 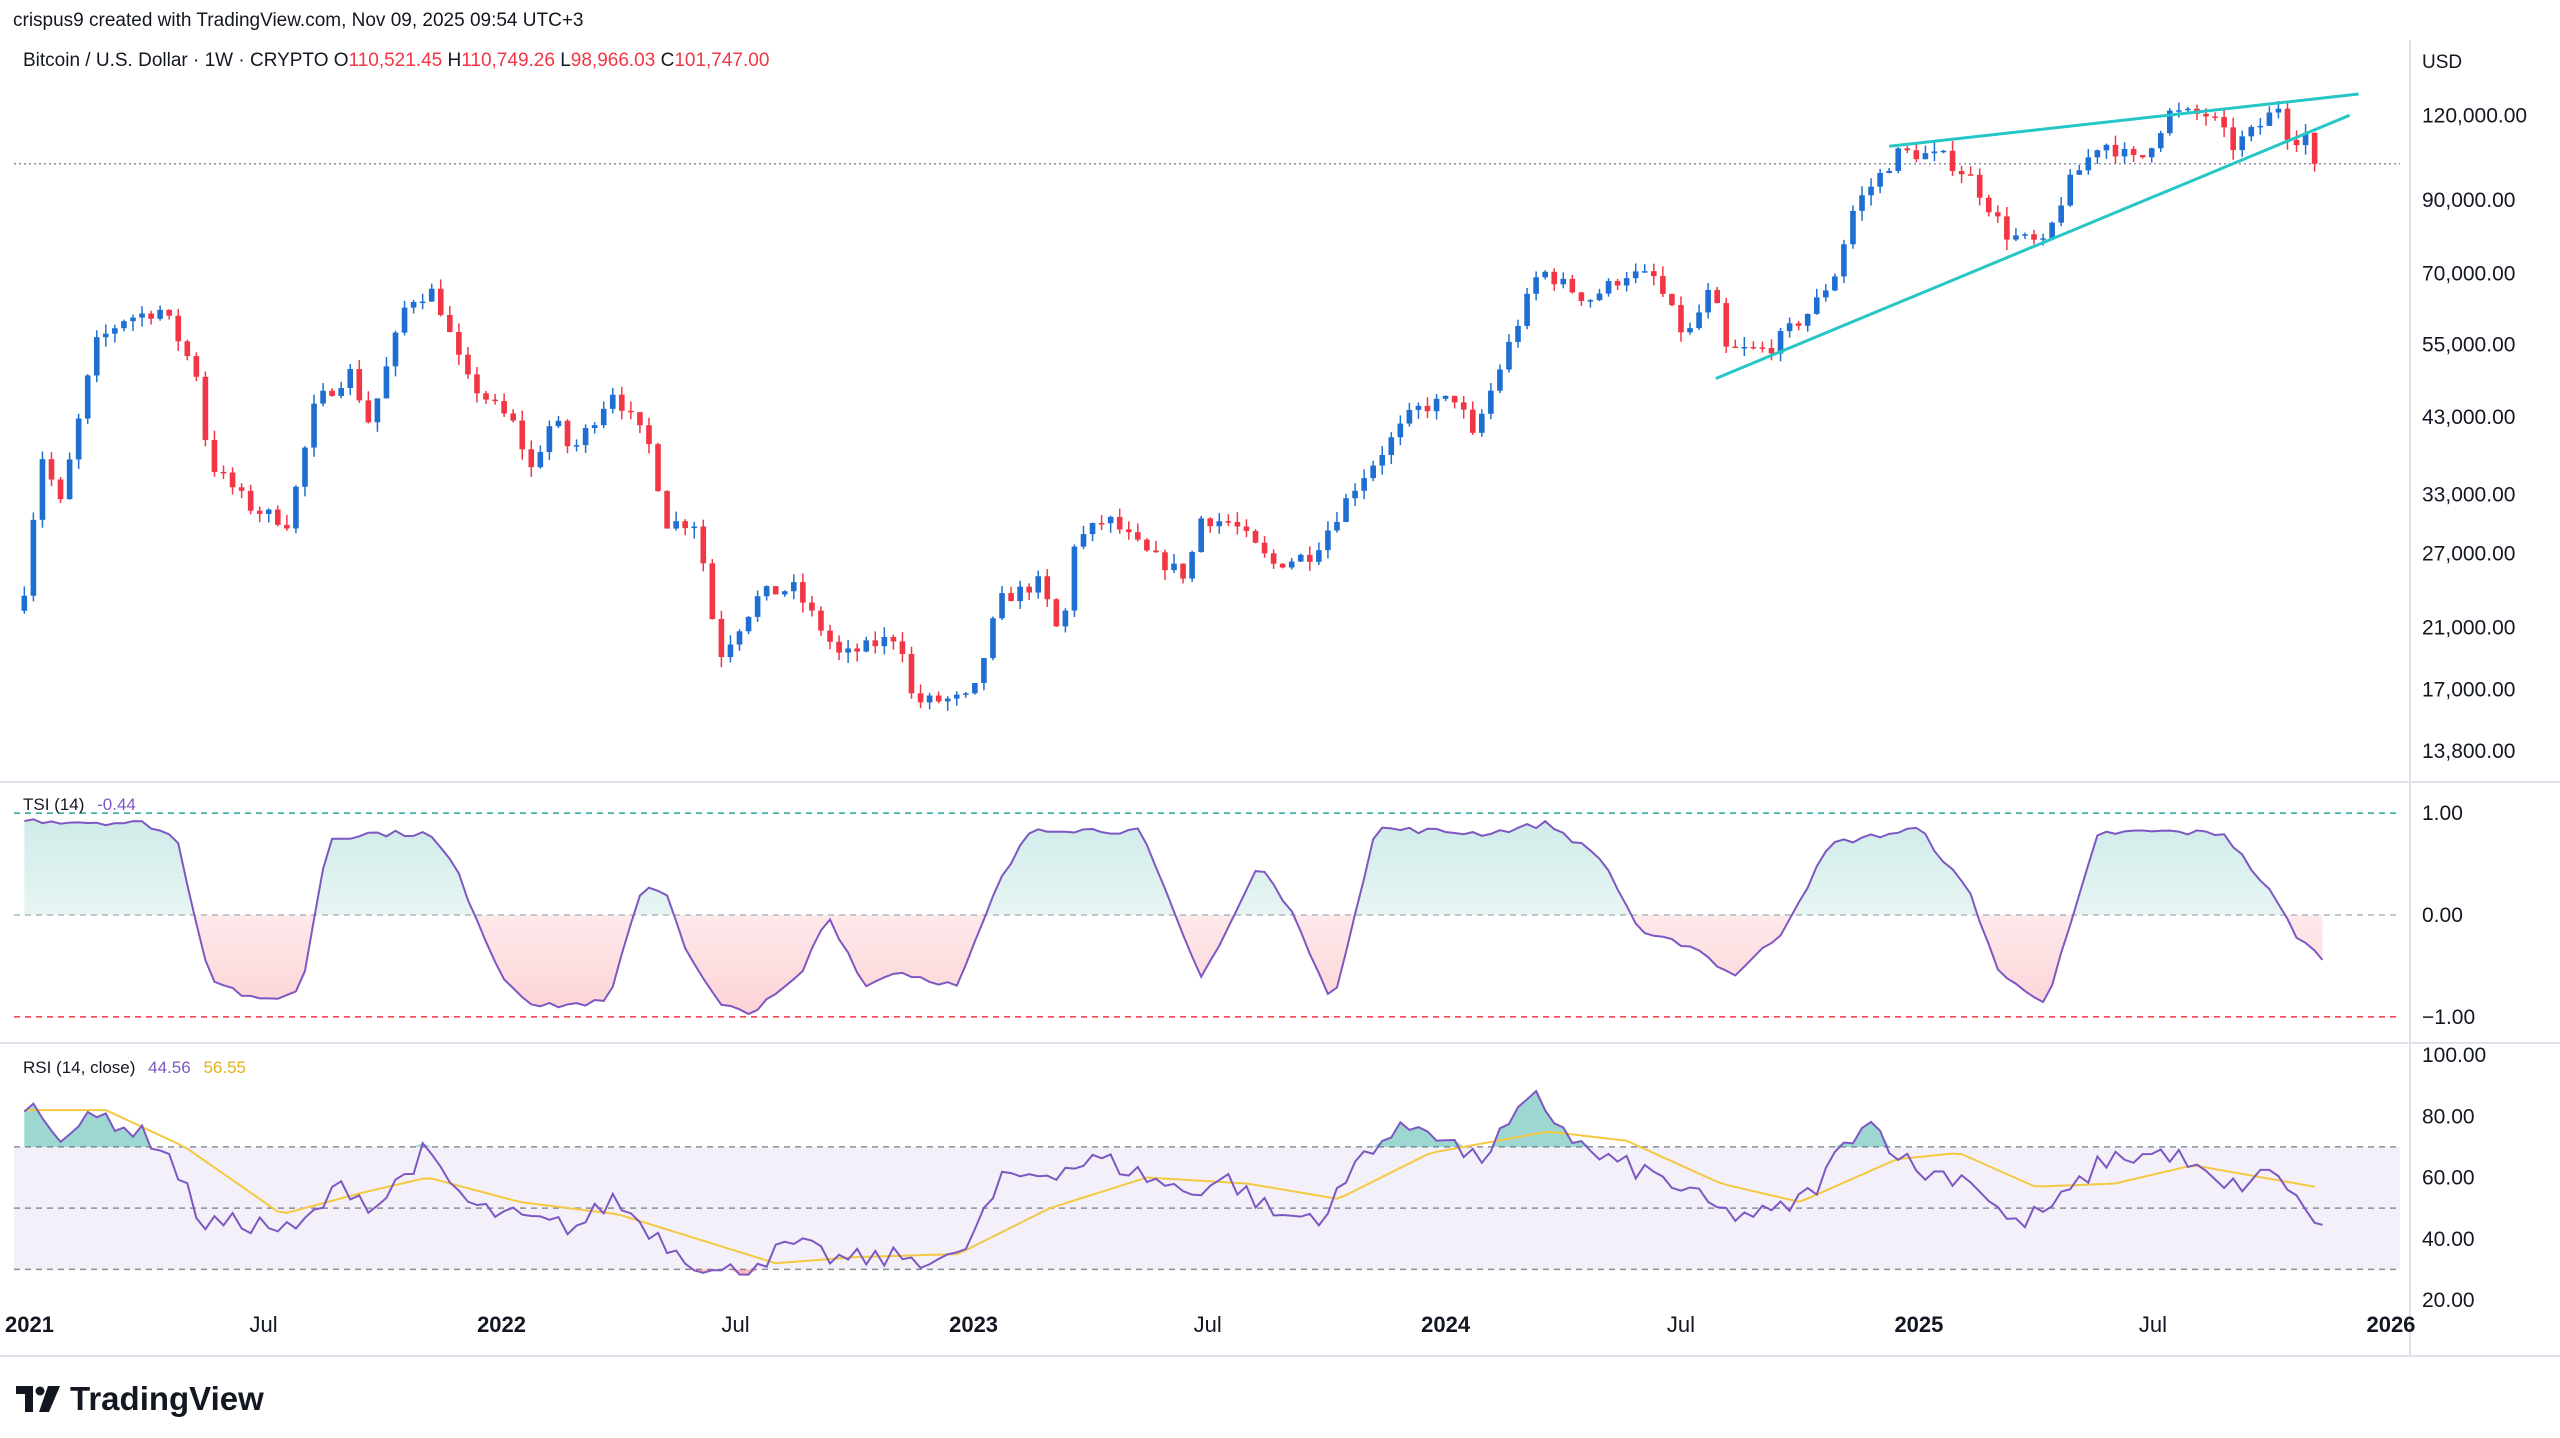 What do you see at coordinates (140, 1399) in the screenshot?
I see `tradingview-logo: TradingView` at bounding box center [140, 1399].